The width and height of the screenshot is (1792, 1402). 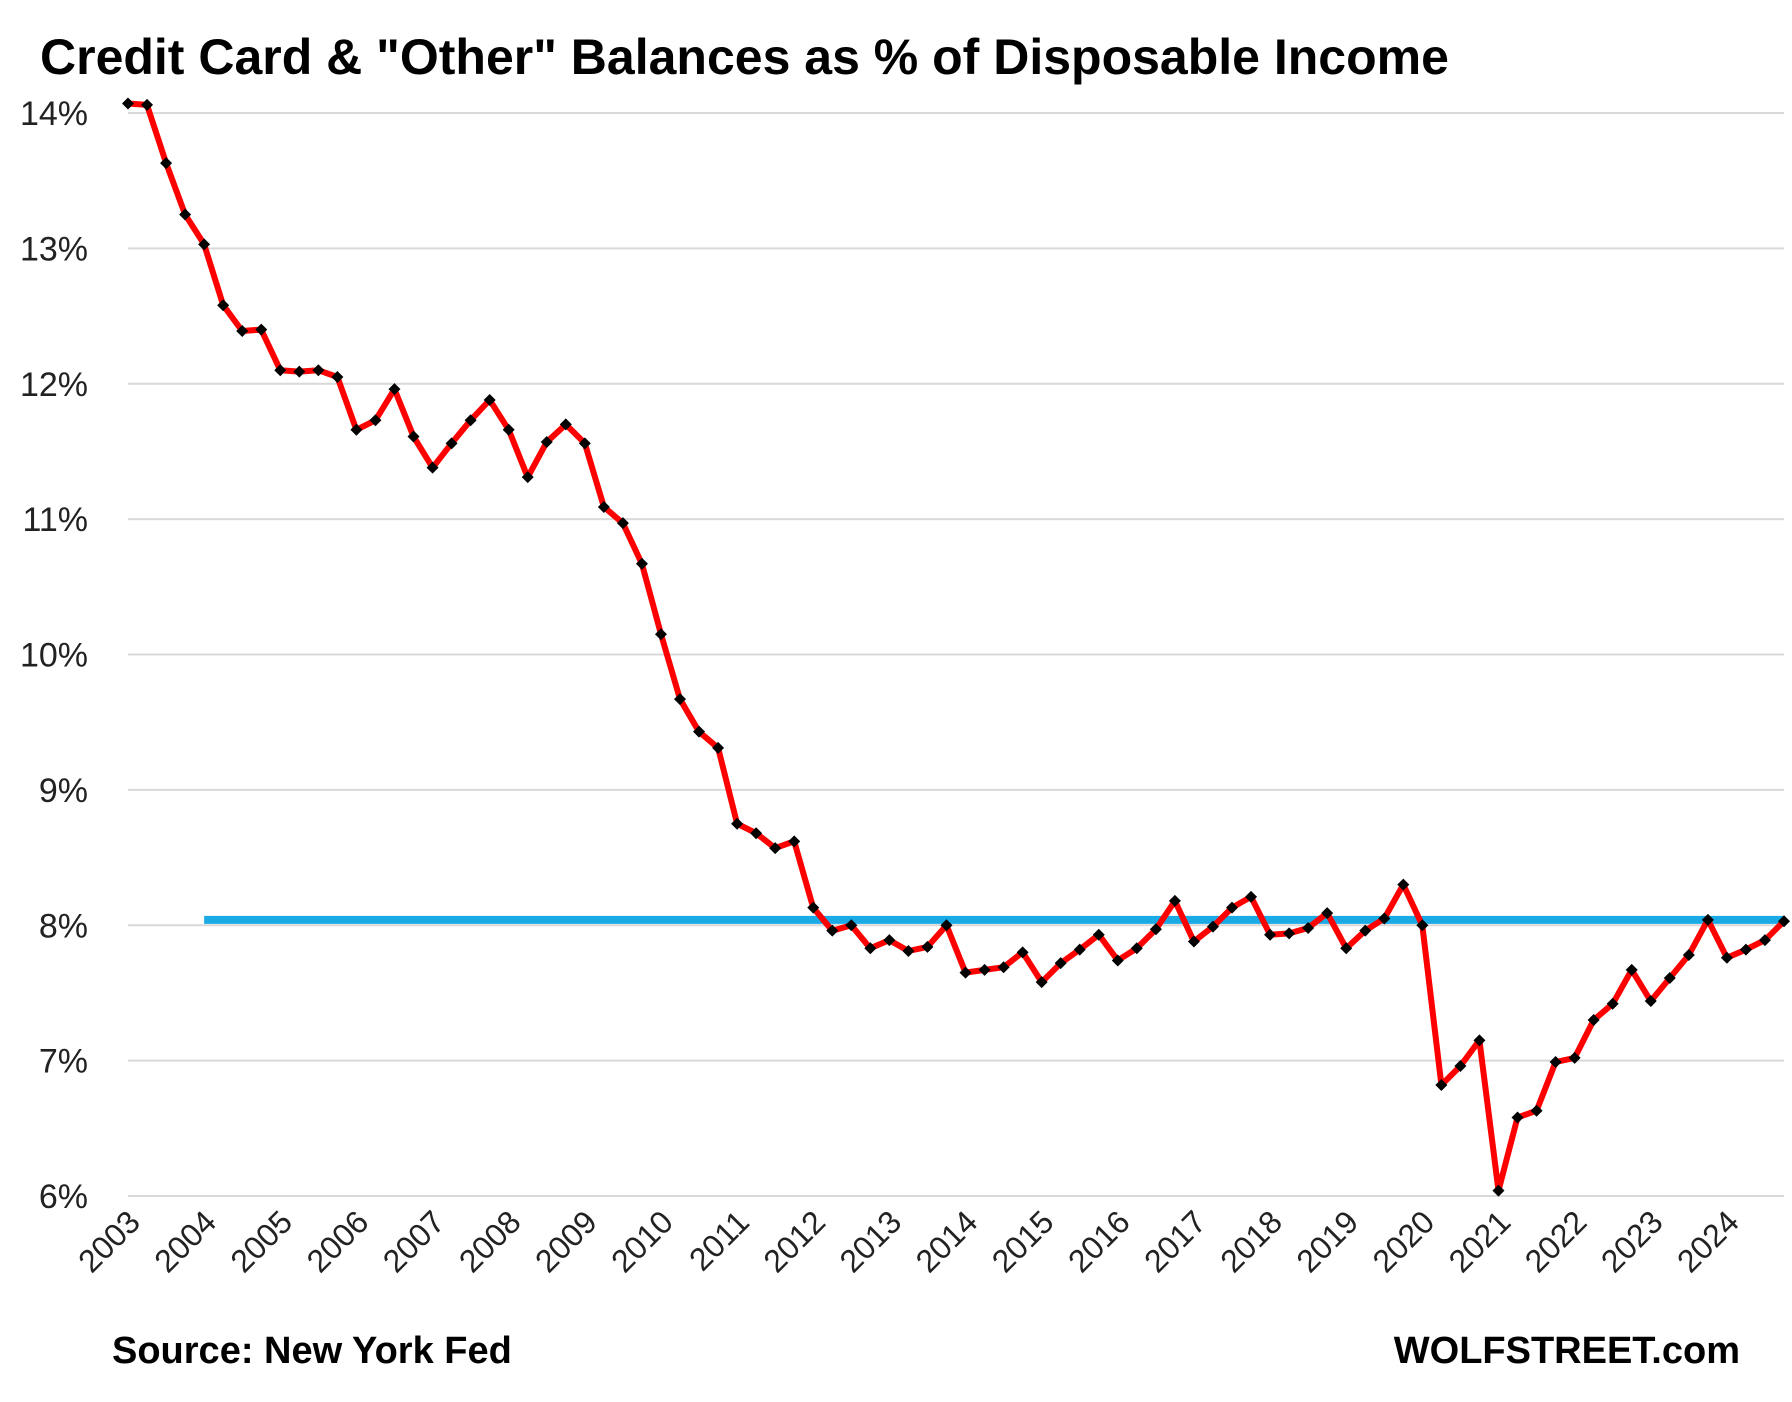 What do you see at coordinates (63, 1197) in the screenshot?
I see `y-tick-label: 6%` at bounding box center [63, 1197].